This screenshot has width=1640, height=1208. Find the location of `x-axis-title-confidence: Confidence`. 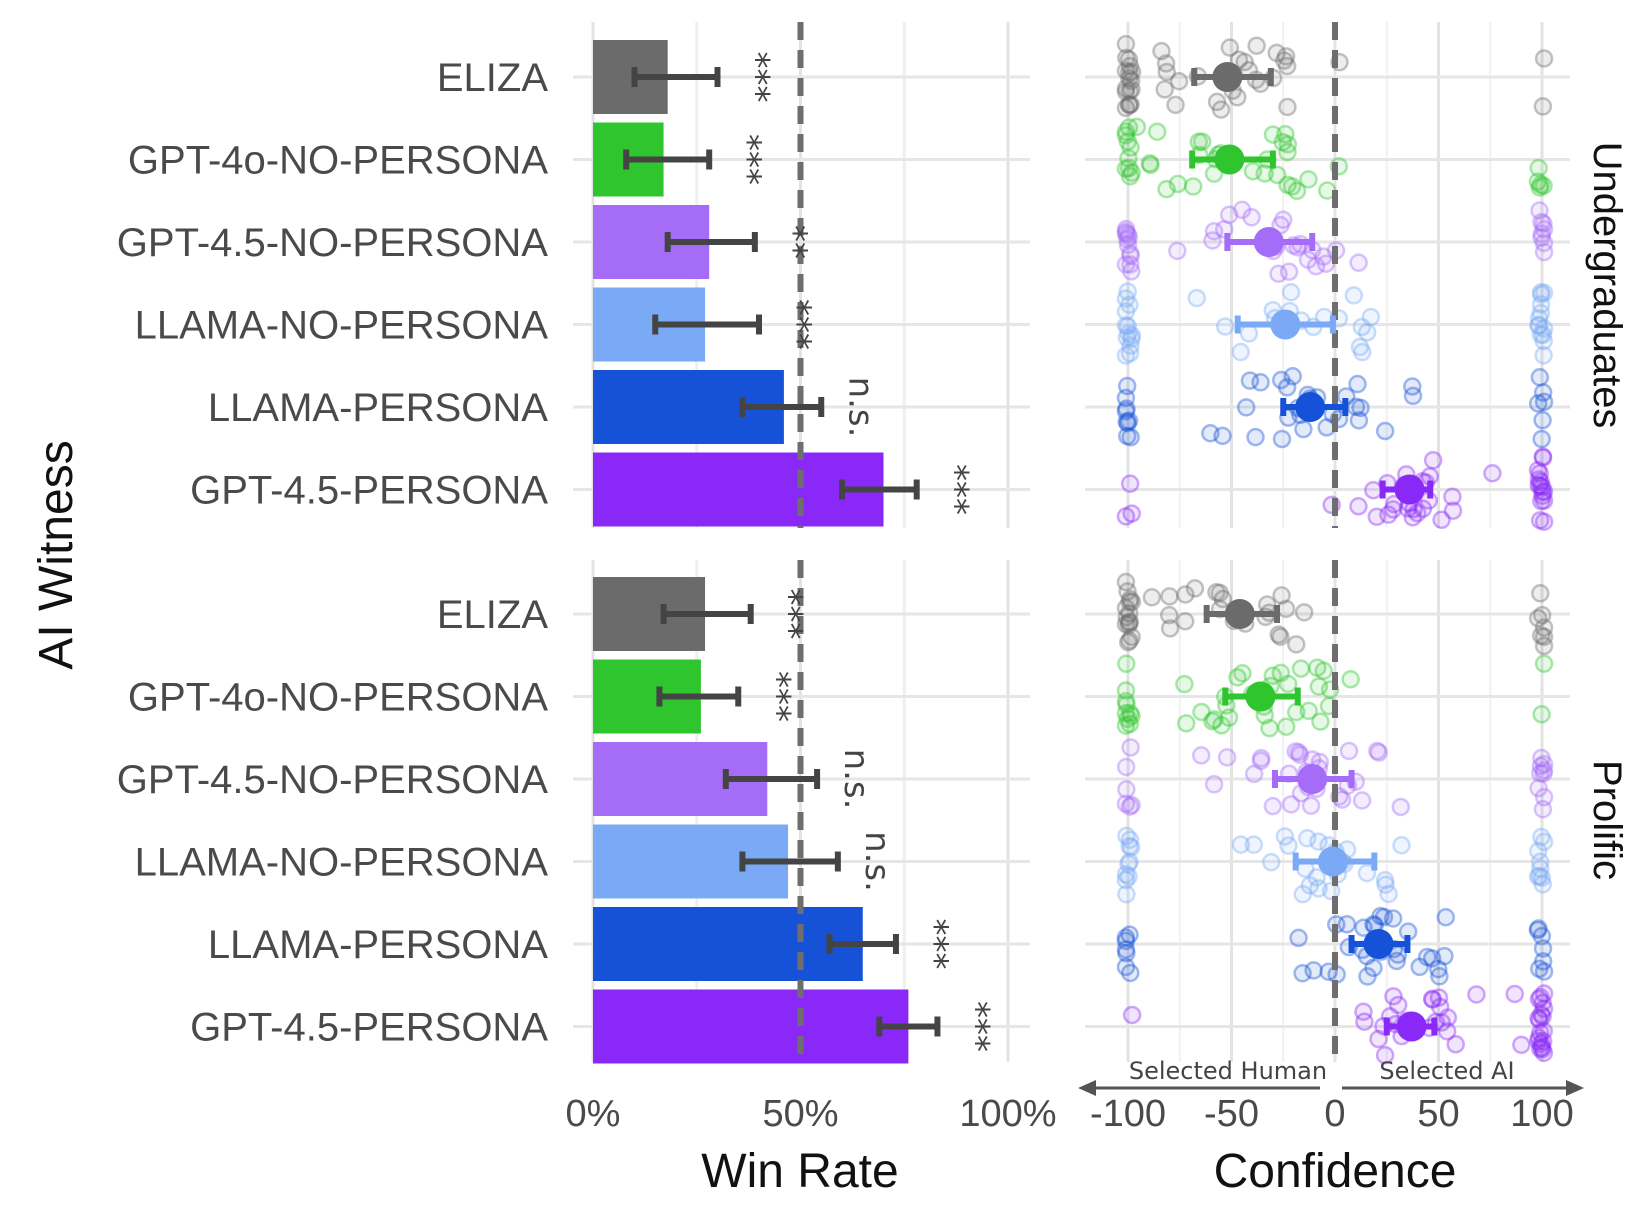

x-axis-title-confidence: Confidence is located at coordinates (1335, 1171).